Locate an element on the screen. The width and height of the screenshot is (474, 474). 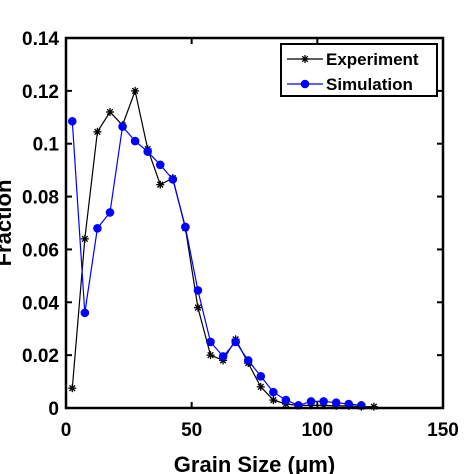
x-tick-label: 100 is located at coordinates (317, 430).